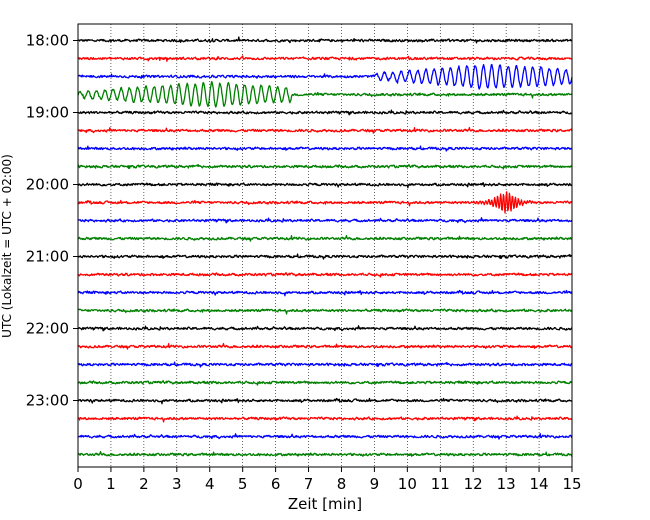 This screenshot has height=520, width=650. I want to click on y-tick-label: 20:00, so click(47, 185).